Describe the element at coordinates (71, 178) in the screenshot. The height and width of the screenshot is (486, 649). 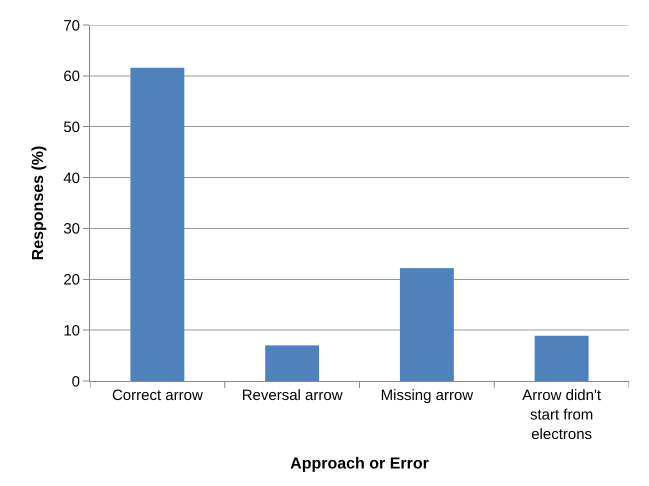
I see `y-tick-label: 40` at that location.